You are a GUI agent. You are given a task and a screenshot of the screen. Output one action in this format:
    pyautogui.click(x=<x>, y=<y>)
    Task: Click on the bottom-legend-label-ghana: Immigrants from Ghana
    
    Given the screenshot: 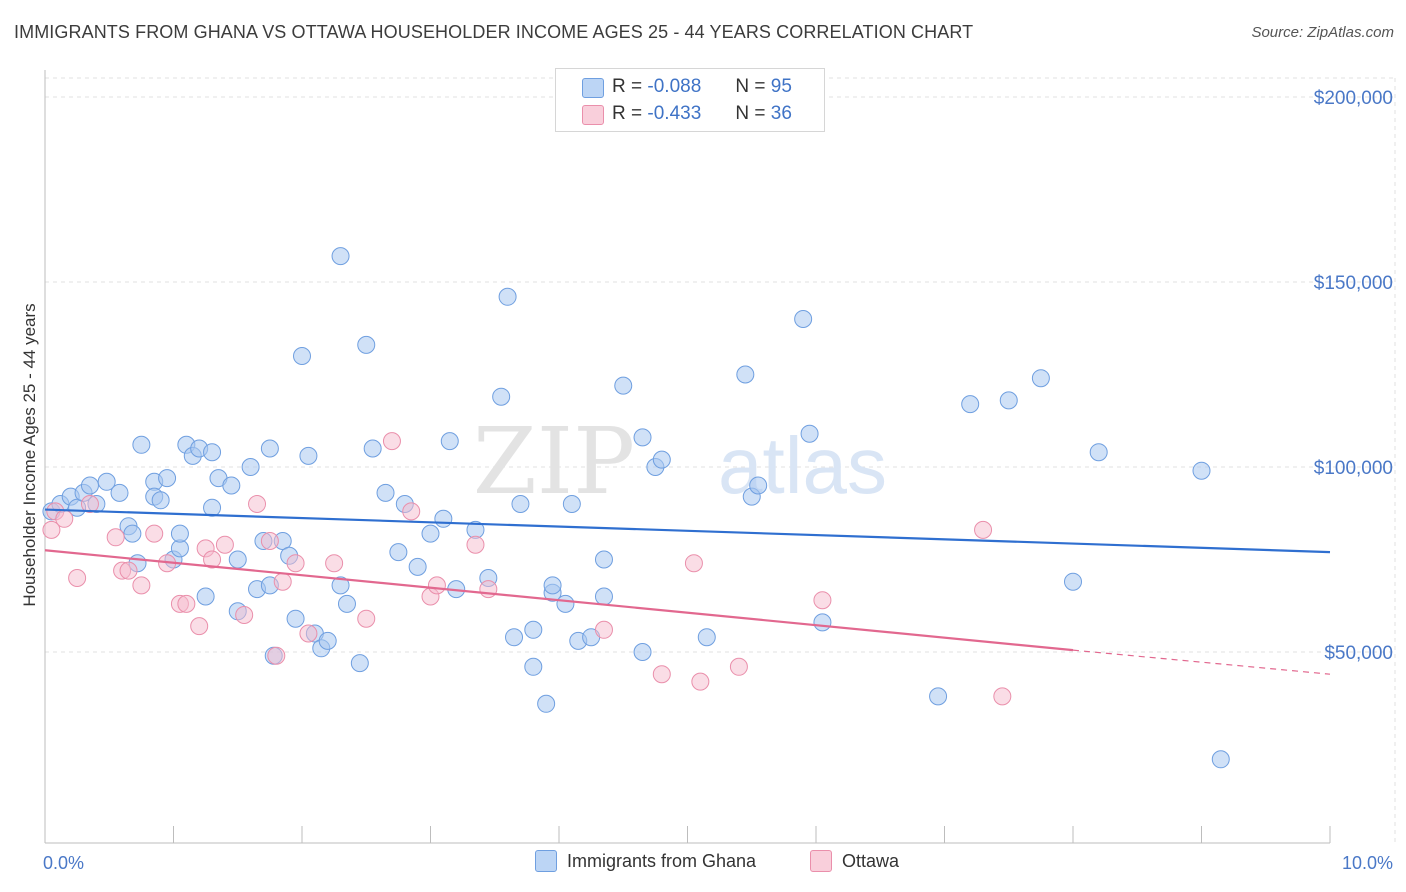 What is the action you would take?
    pyautogui.click(x=662, y=860)
    